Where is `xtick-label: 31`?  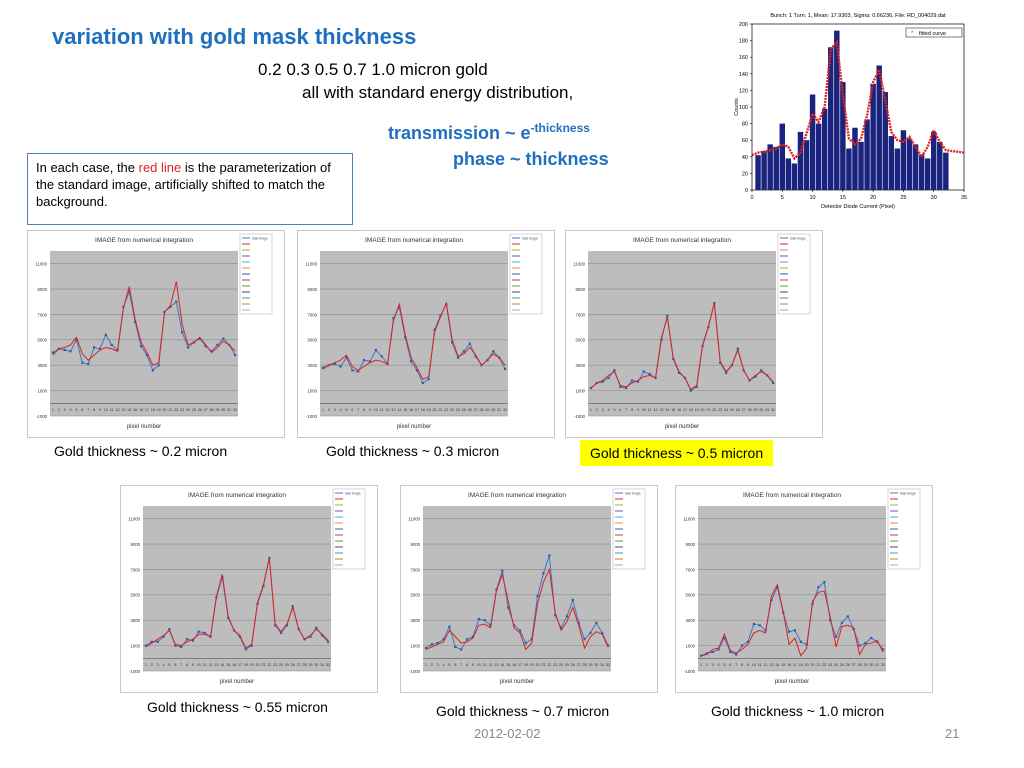 xtick-label: 31 is located at coordinates (767, 410).